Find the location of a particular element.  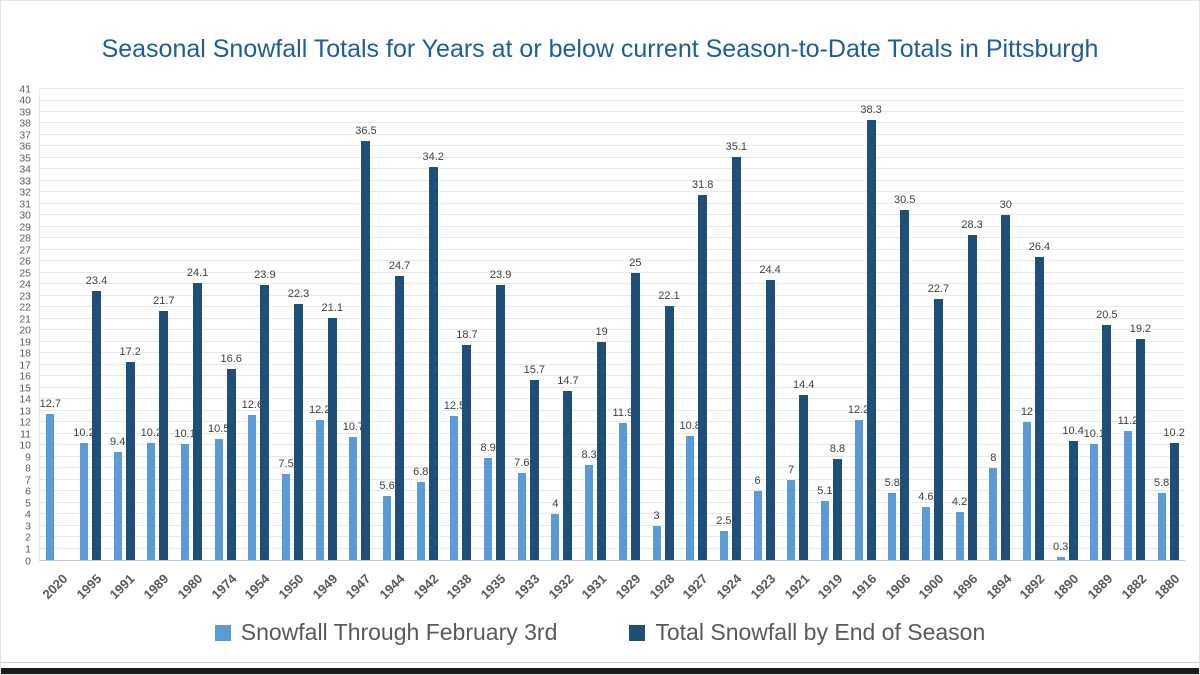

y-axis-tick-label: 23 is located at coordinates (25, 295).